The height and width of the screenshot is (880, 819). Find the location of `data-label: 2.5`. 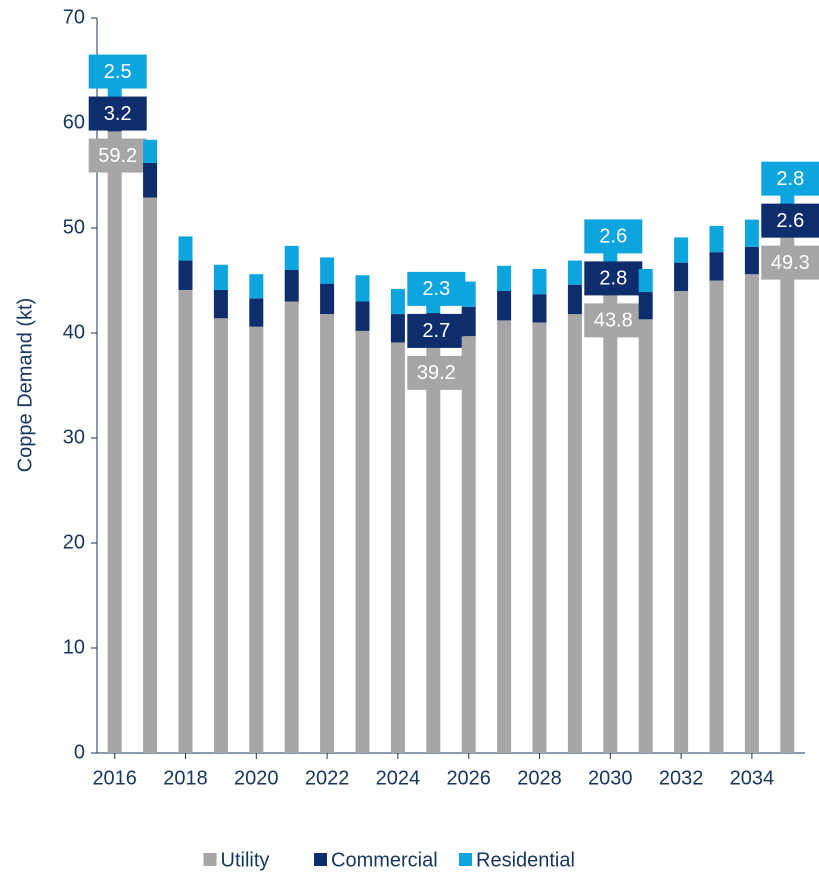

data-label: 2.5 is located at coordinates (118, 72).